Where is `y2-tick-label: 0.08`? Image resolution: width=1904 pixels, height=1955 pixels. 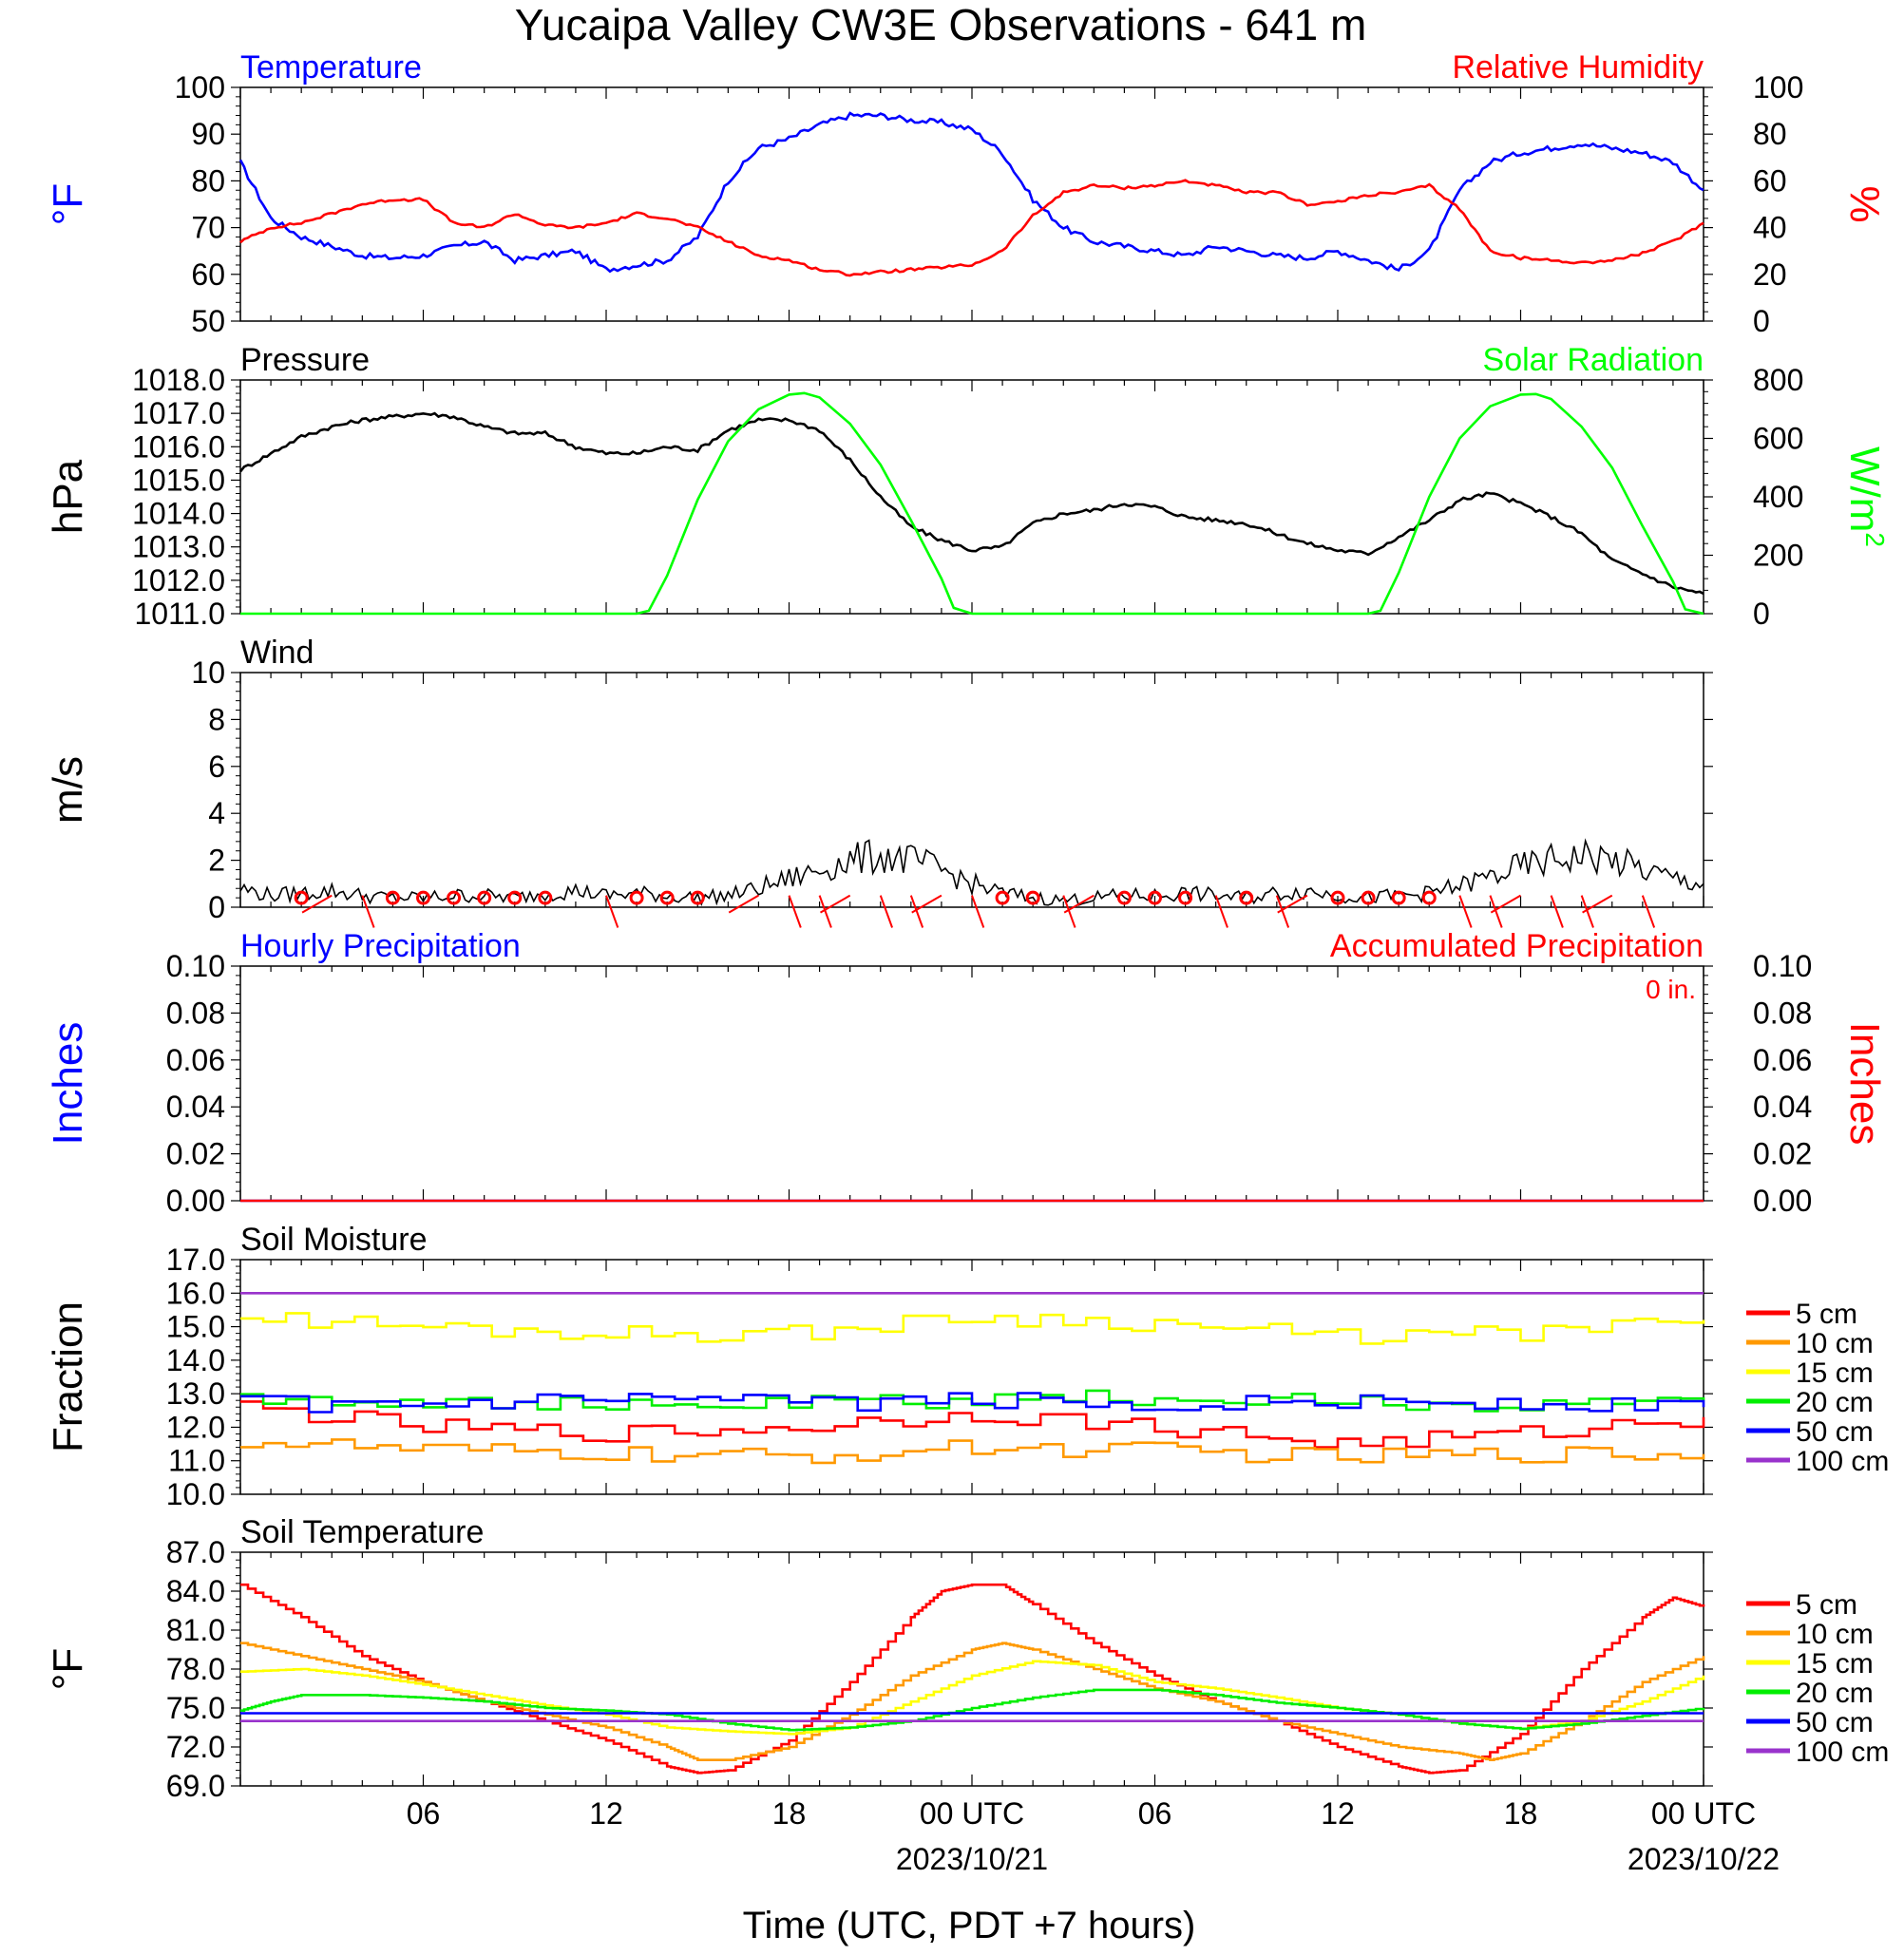
y2-tick-label: 0.08 is located at coordinates (1782, 1013).